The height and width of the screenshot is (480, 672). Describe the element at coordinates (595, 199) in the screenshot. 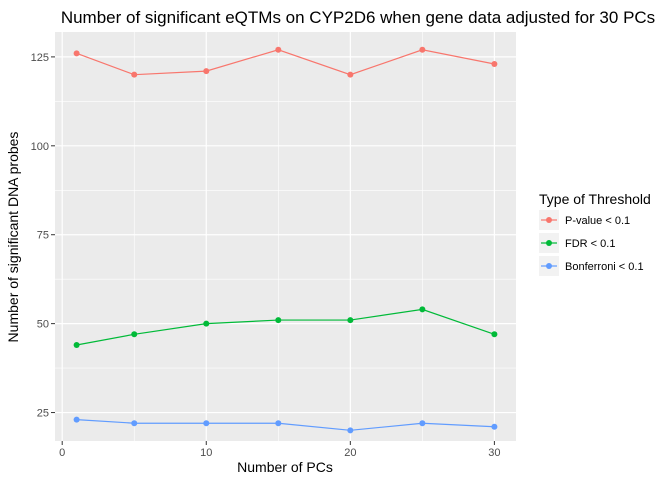

I see `legend-title: Type of Threshold` at that location.